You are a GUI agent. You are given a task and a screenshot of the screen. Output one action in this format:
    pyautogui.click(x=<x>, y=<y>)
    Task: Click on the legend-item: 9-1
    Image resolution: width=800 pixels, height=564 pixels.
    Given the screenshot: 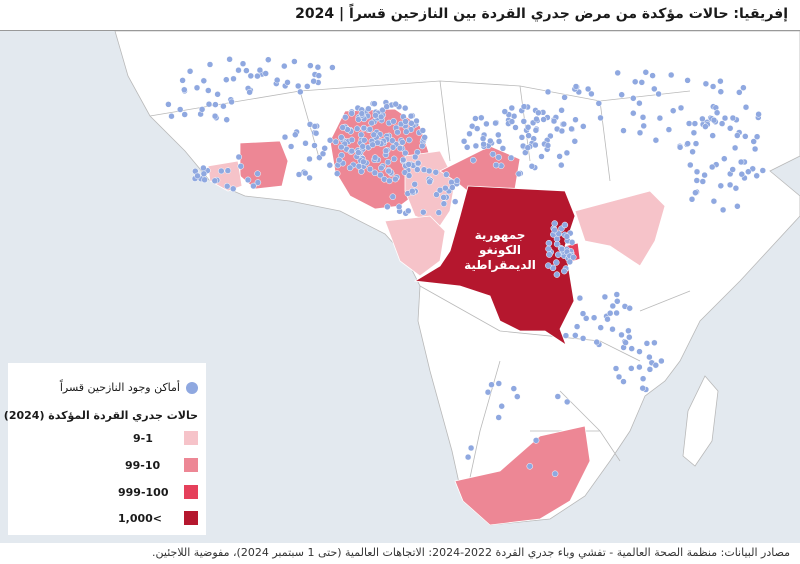 What is the action you would take?
    pyautogui.click(x=143, y=438)
    